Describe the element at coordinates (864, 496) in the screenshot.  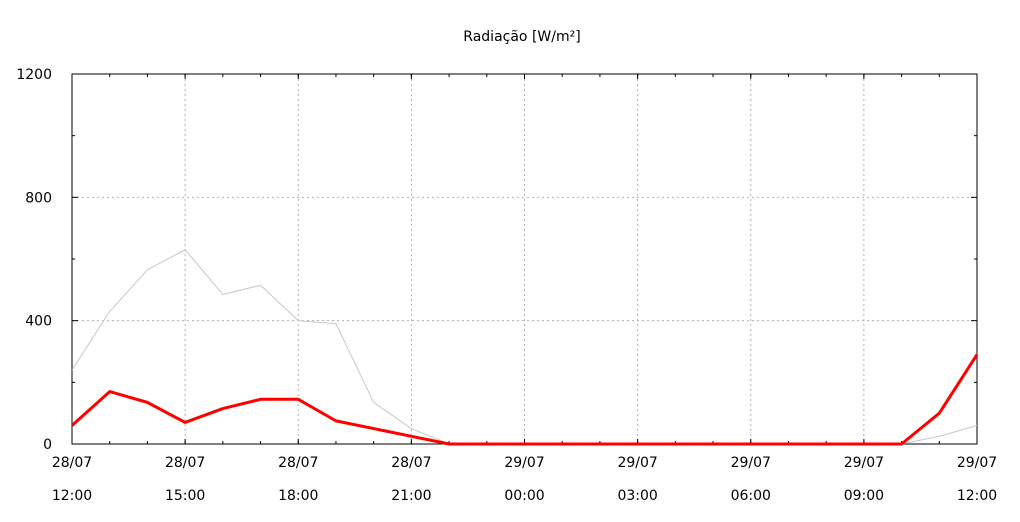
I see `x-tick-label-time: 09:00` at that location.